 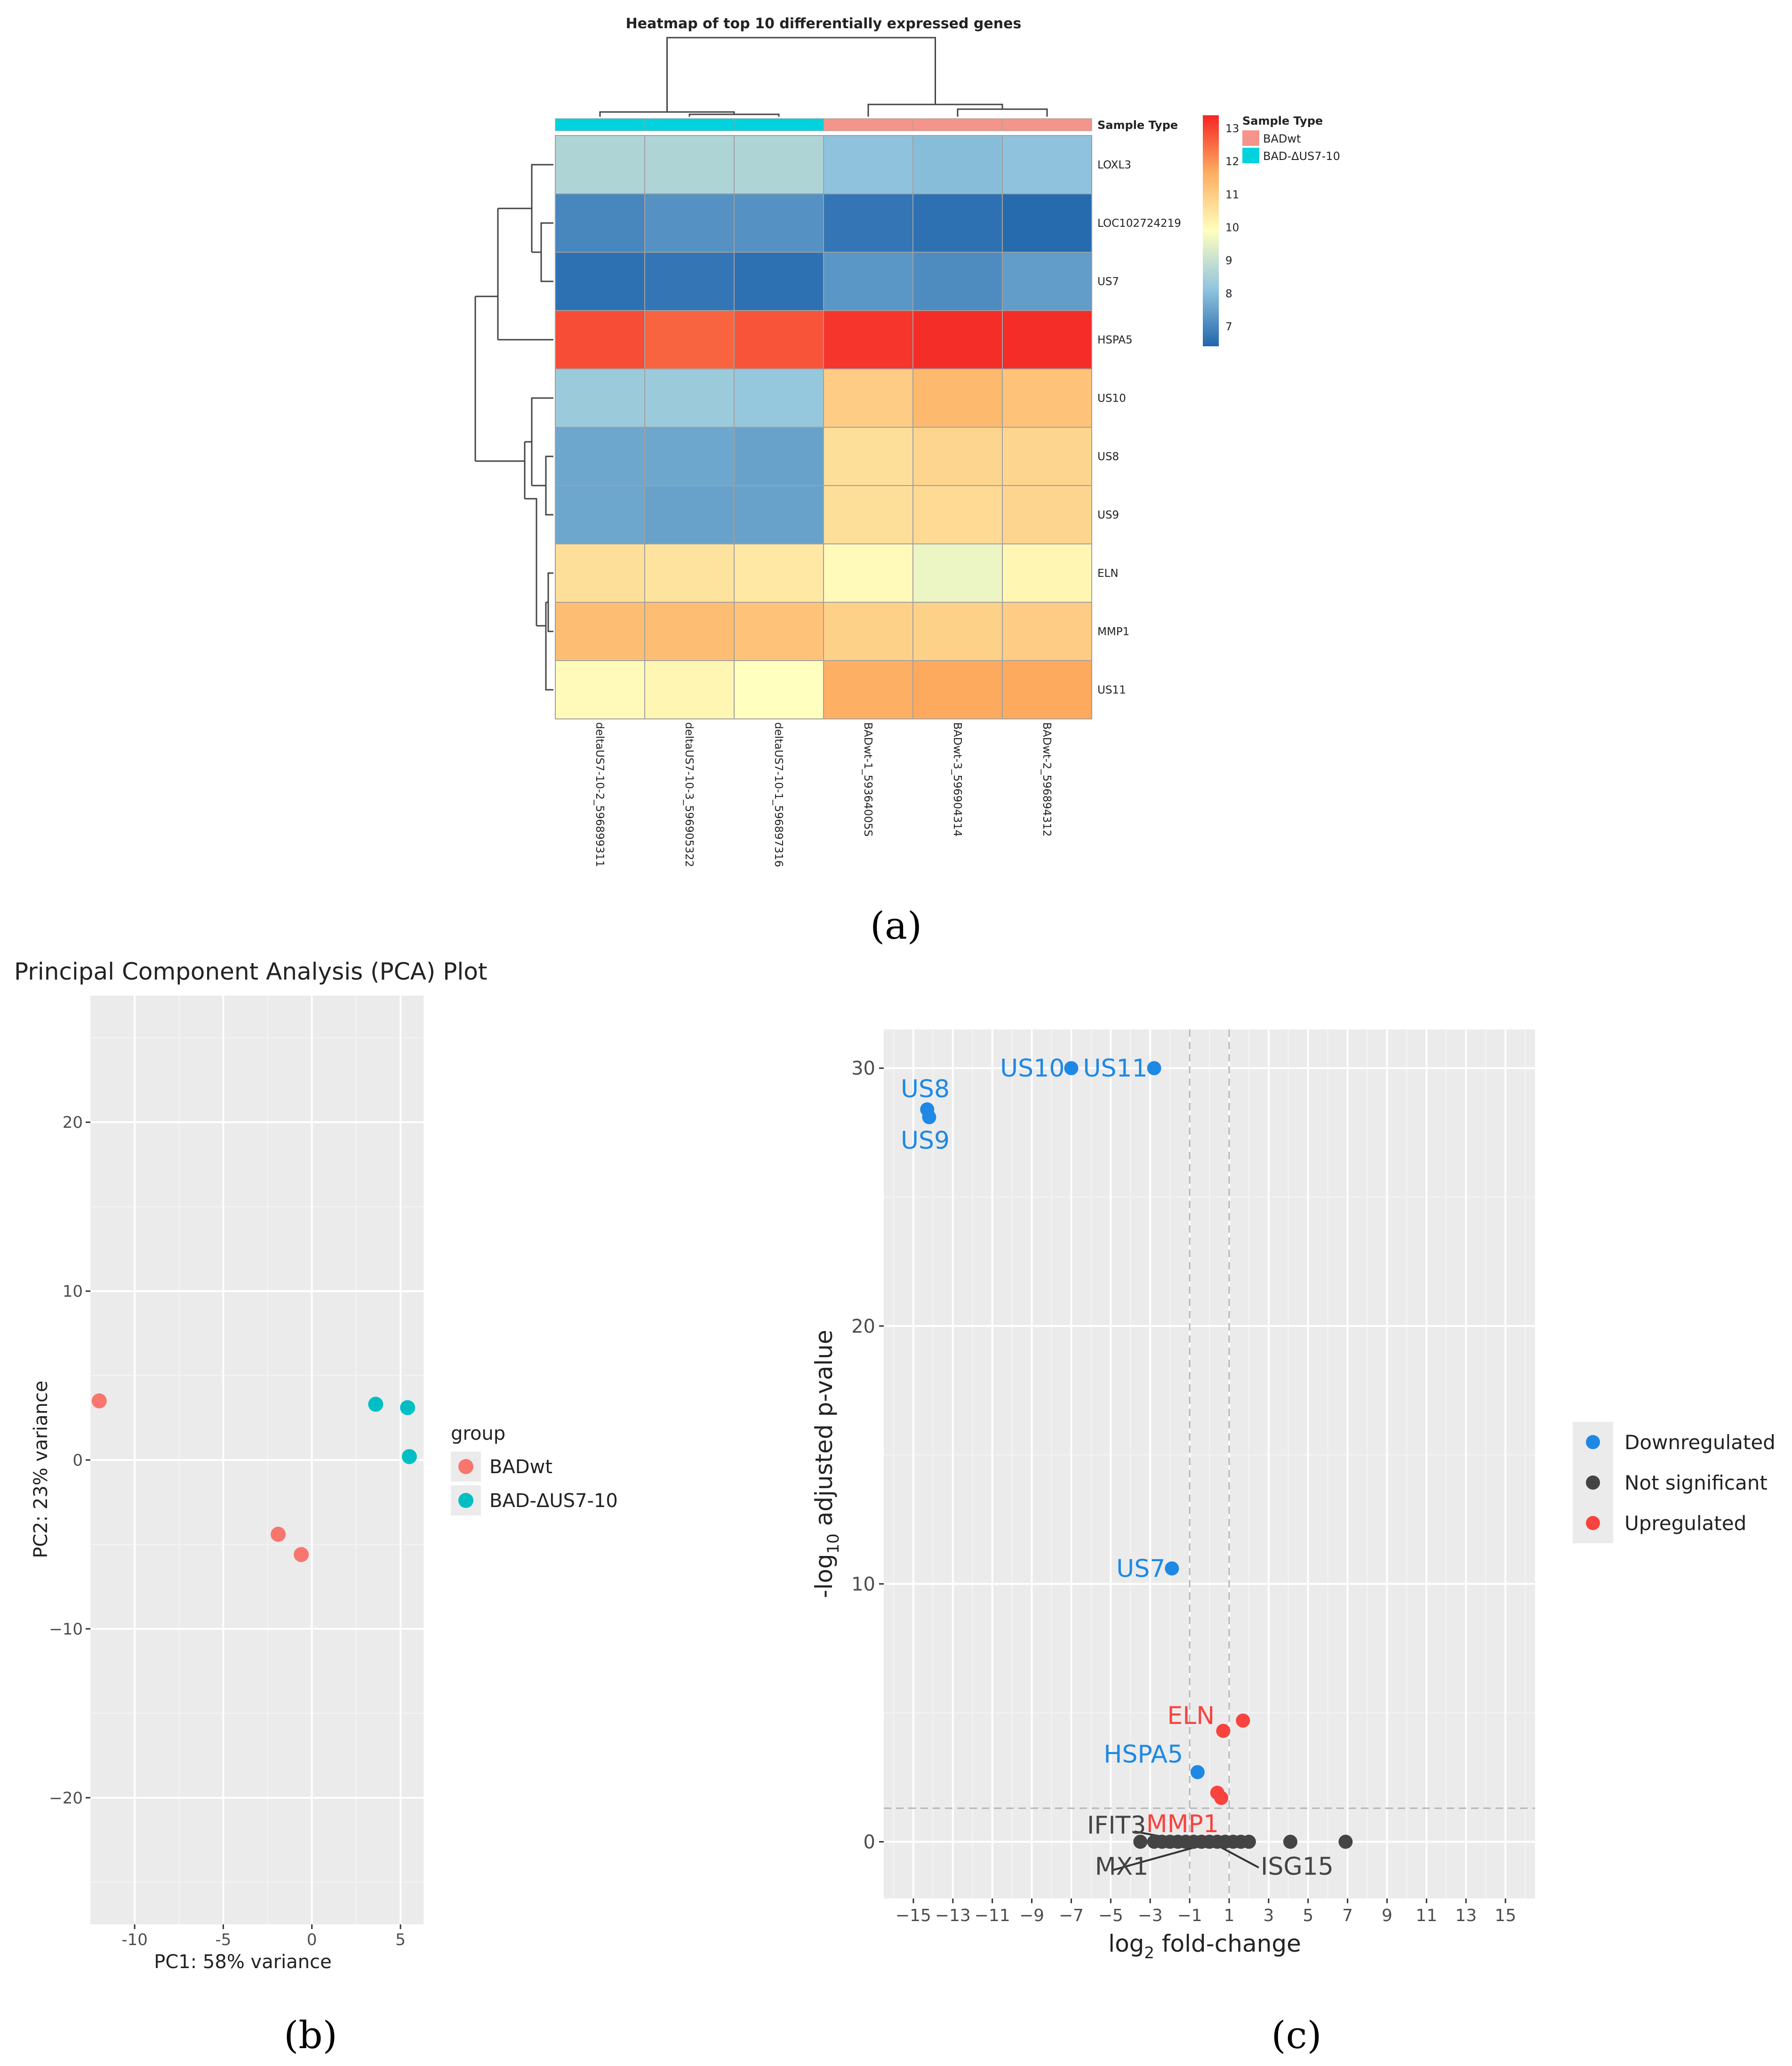 I want to click on gene-label: ISG15, so click(x=1297, y=1867).